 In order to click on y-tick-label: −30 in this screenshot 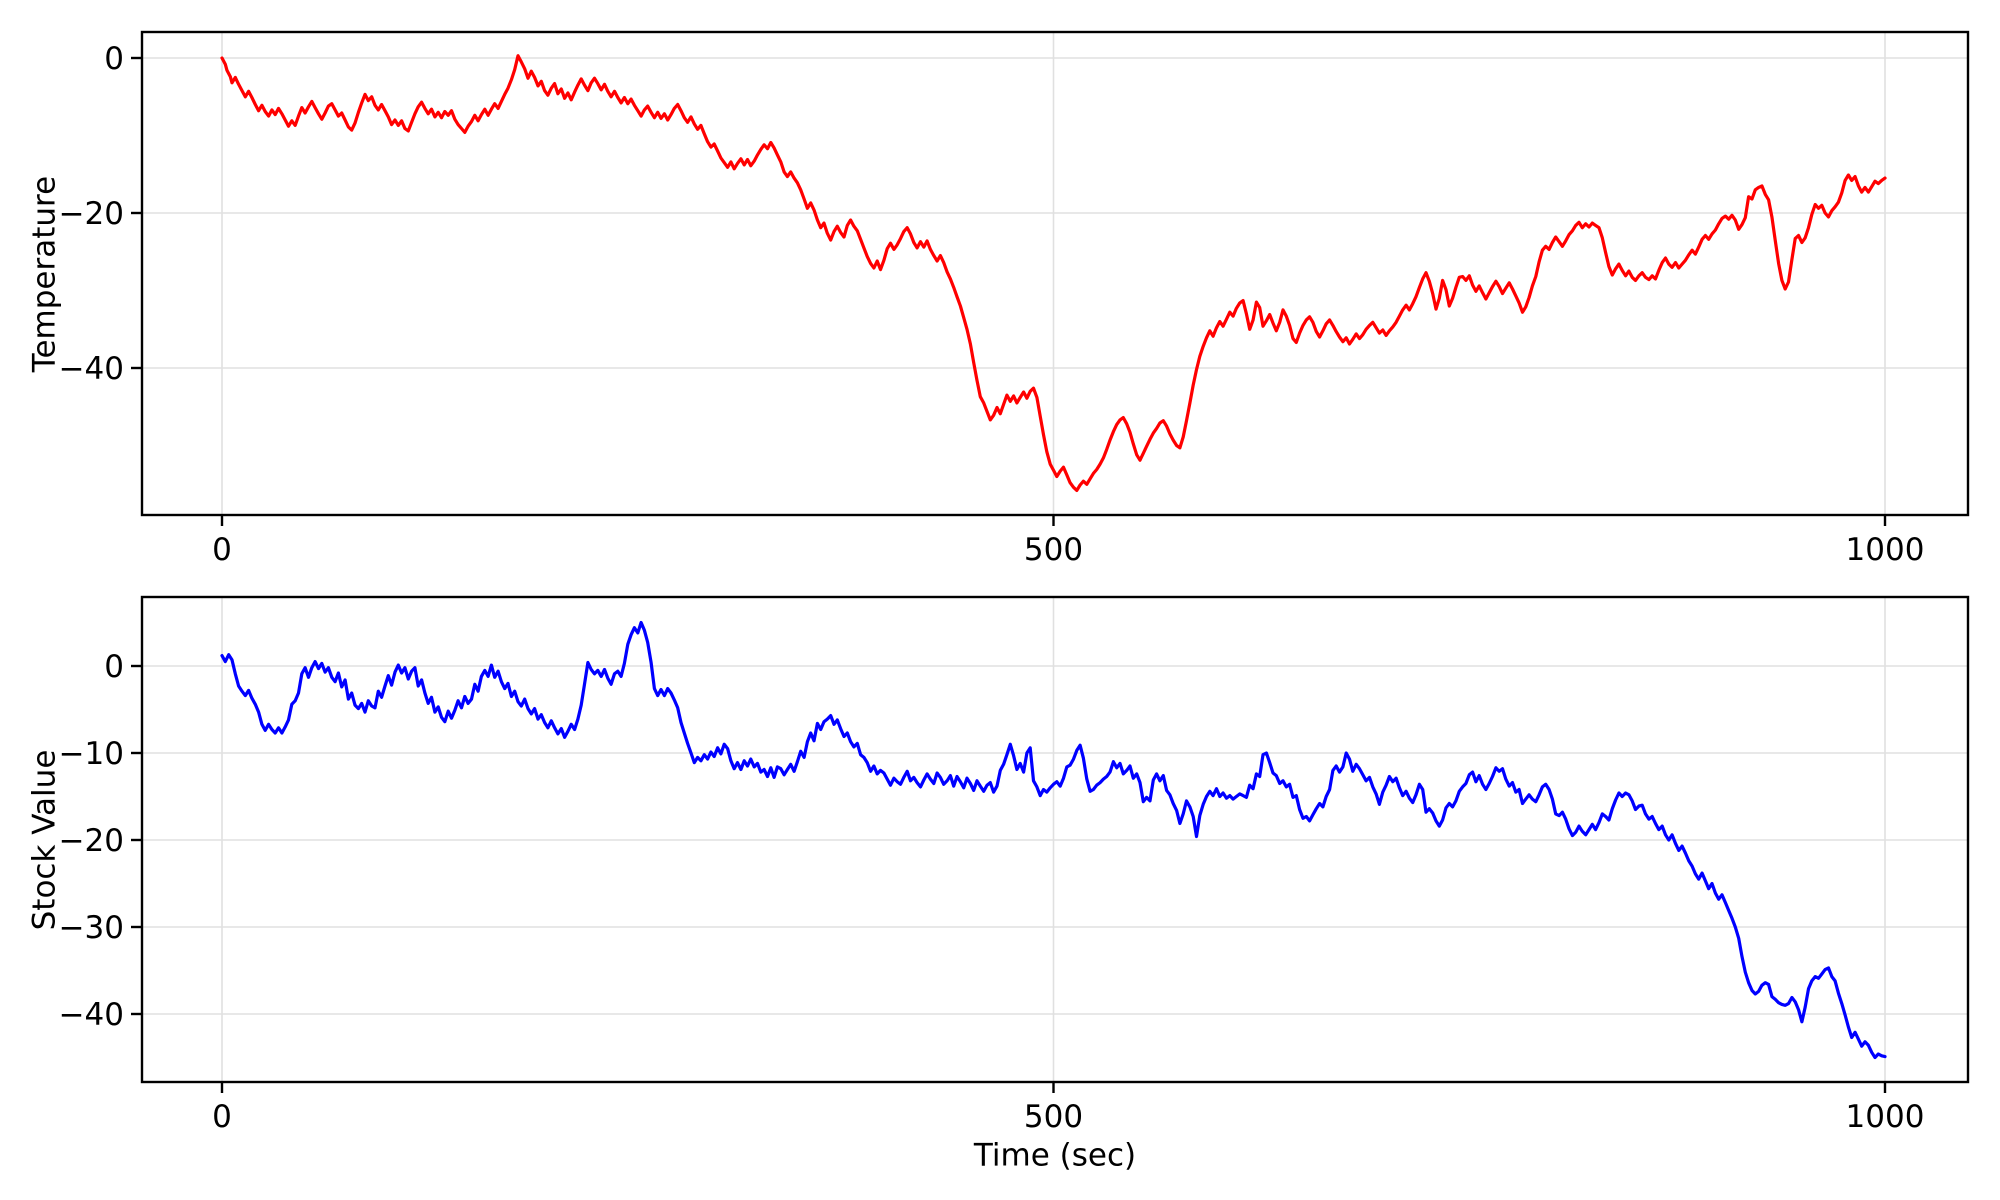, I will do `click(91, 928)`.